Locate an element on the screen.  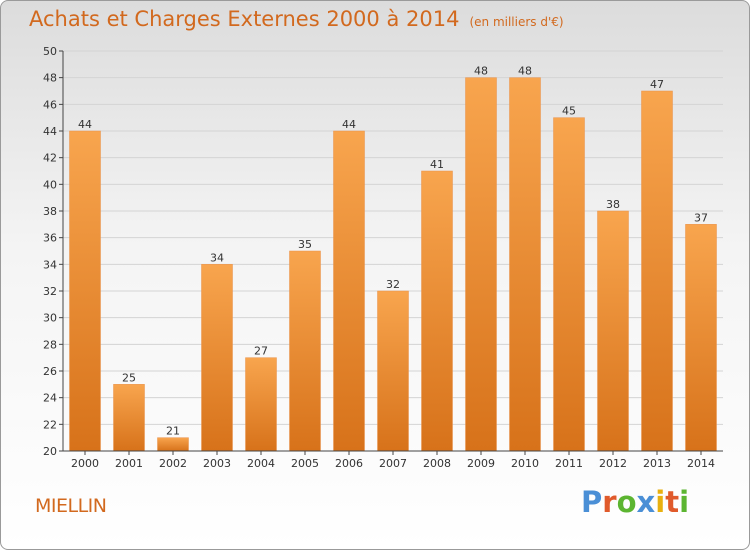
bar-2007 is located at coordinates (393, 371).